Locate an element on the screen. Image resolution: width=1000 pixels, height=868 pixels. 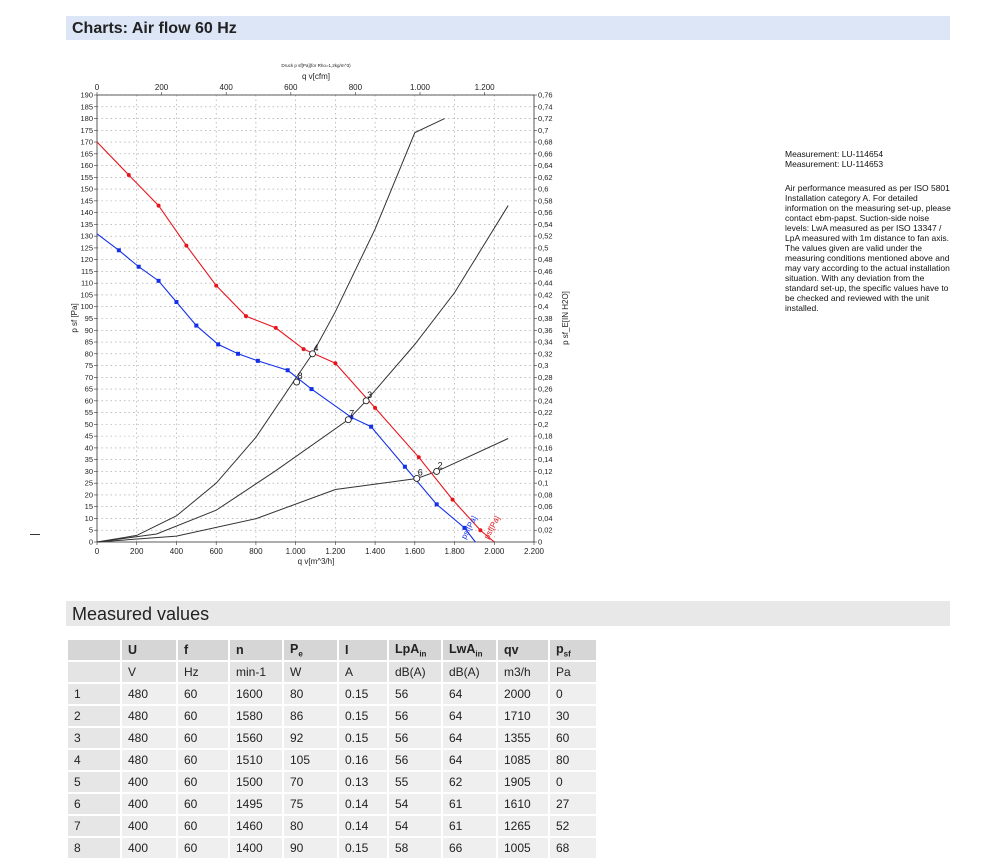
table-cell: 1005 is located at coordinates (523, 848).